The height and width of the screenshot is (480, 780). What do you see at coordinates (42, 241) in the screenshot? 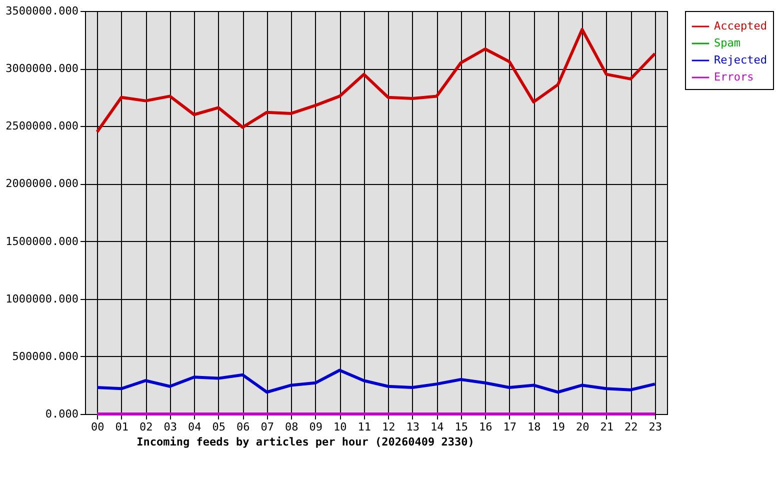
I see `y-tick-label: 1500000.000` at bounding box center [42, 241].